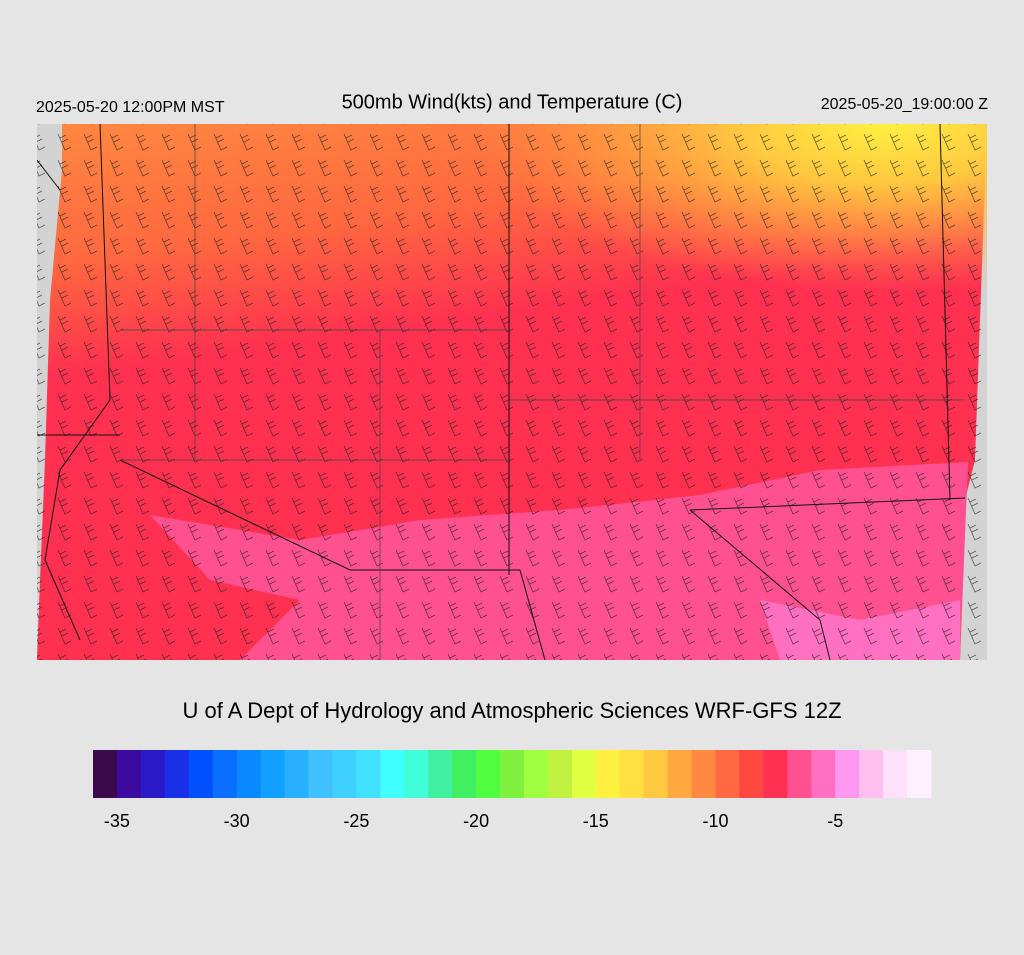 The height and width of the screenshot is (955, 1024). I want to click on colorbar: -35 -30 -25 -20 -15 -10 -5, so click(512, 790).